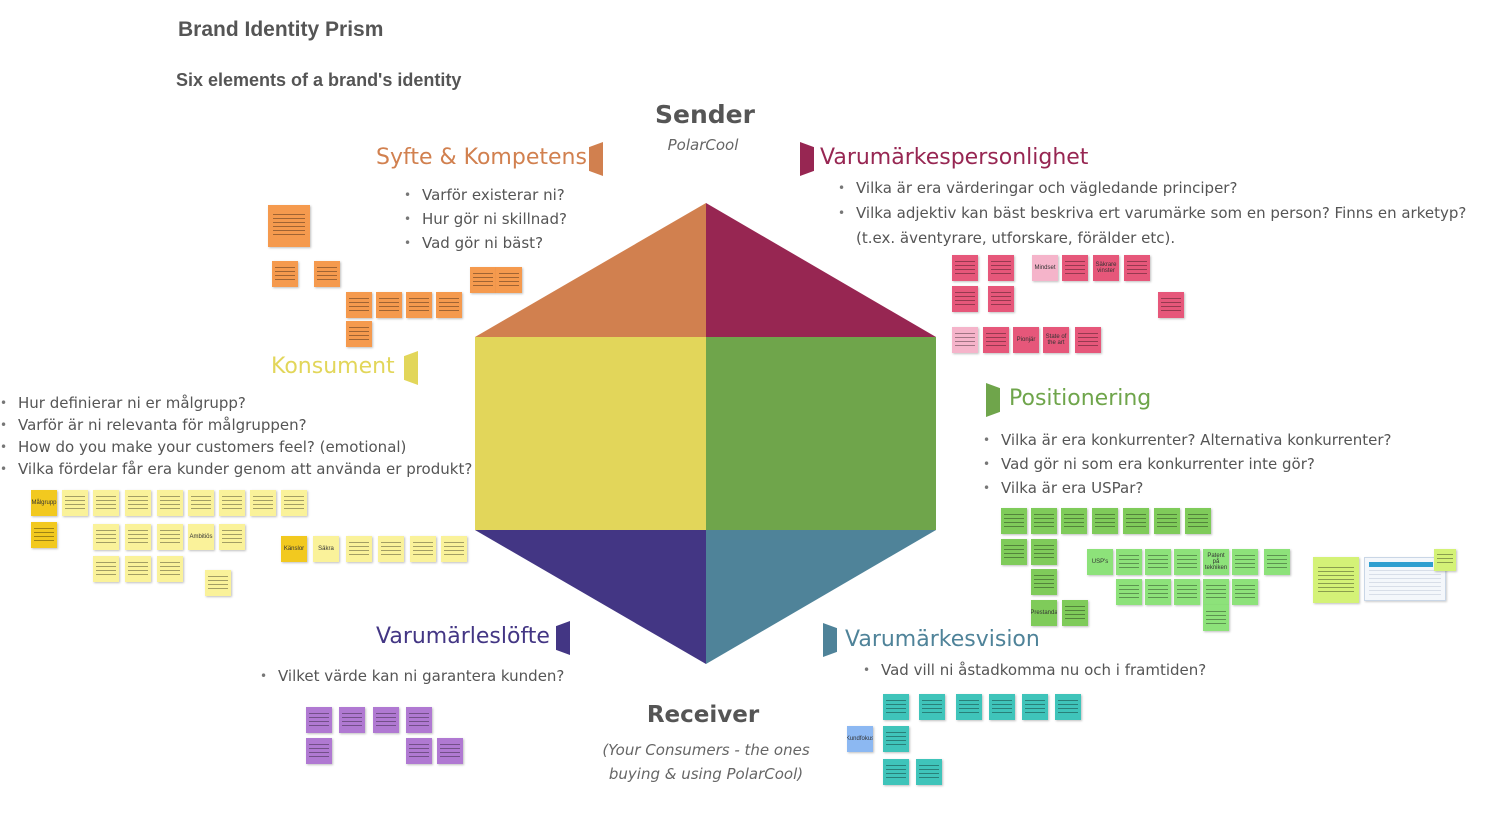  I want to click on screenshot-thumbnail, so click(1405, 579).